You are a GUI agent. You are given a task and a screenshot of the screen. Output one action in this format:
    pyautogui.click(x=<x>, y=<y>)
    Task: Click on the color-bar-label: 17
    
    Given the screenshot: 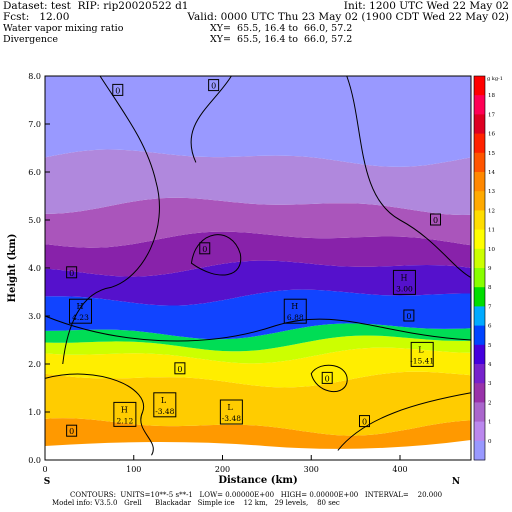 What is the action you would take?
    pyautogui.click(x=491, y=115)
    